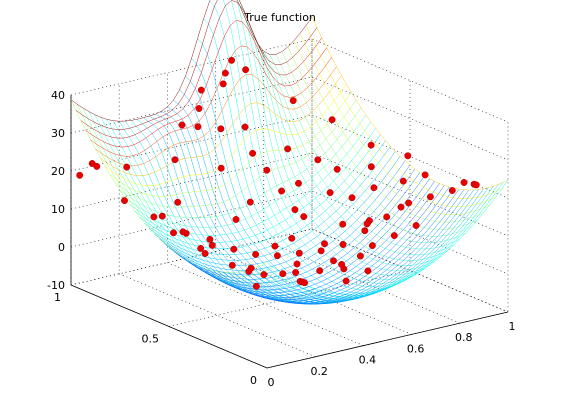  Describe the element at coordinates (512, 326) in the screenshot. I see `x-tick-label-5: 1` at that location.